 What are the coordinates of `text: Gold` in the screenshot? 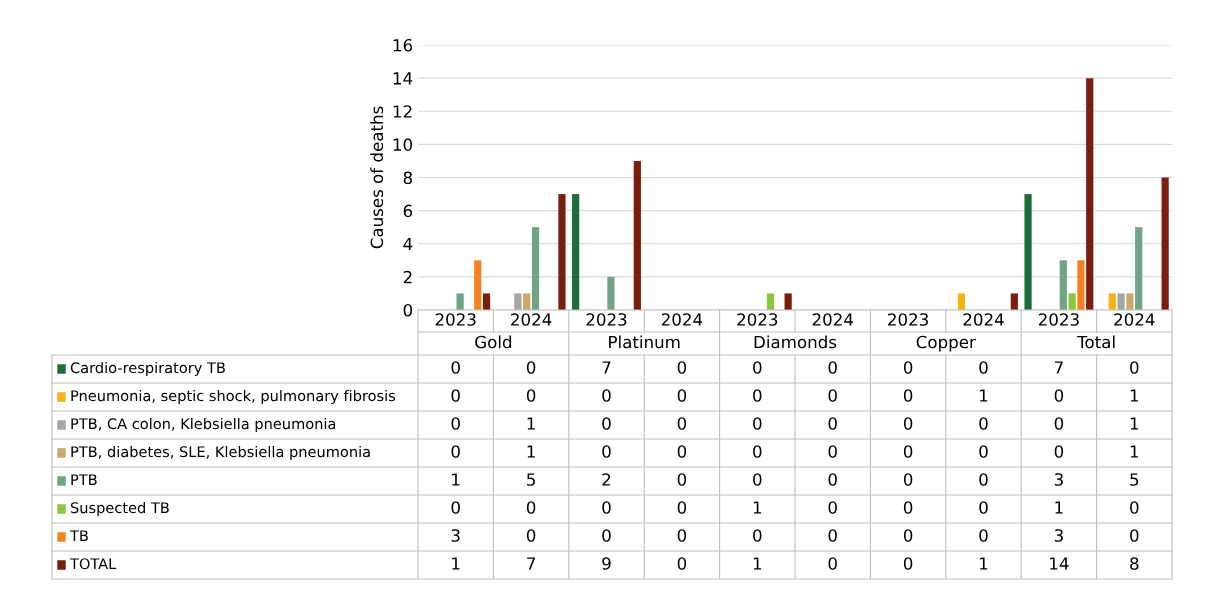 It's located at (493, 342).